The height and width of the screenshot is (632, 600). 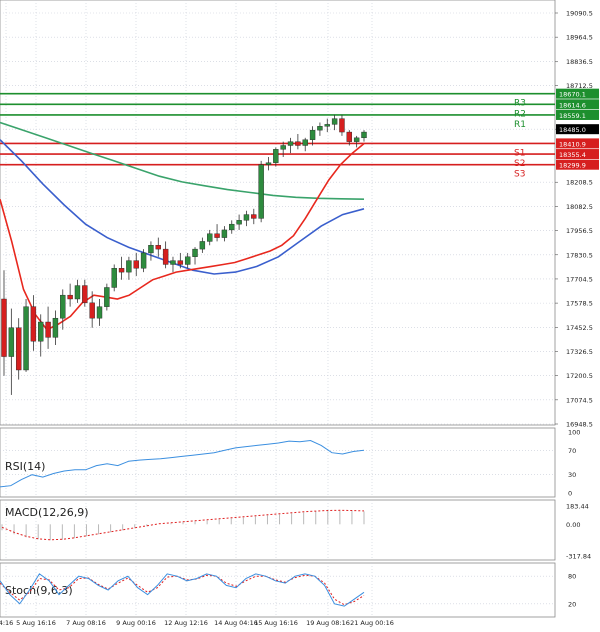 I want to click on y-tick-label: 17326.5, so click(x=579, y=352).